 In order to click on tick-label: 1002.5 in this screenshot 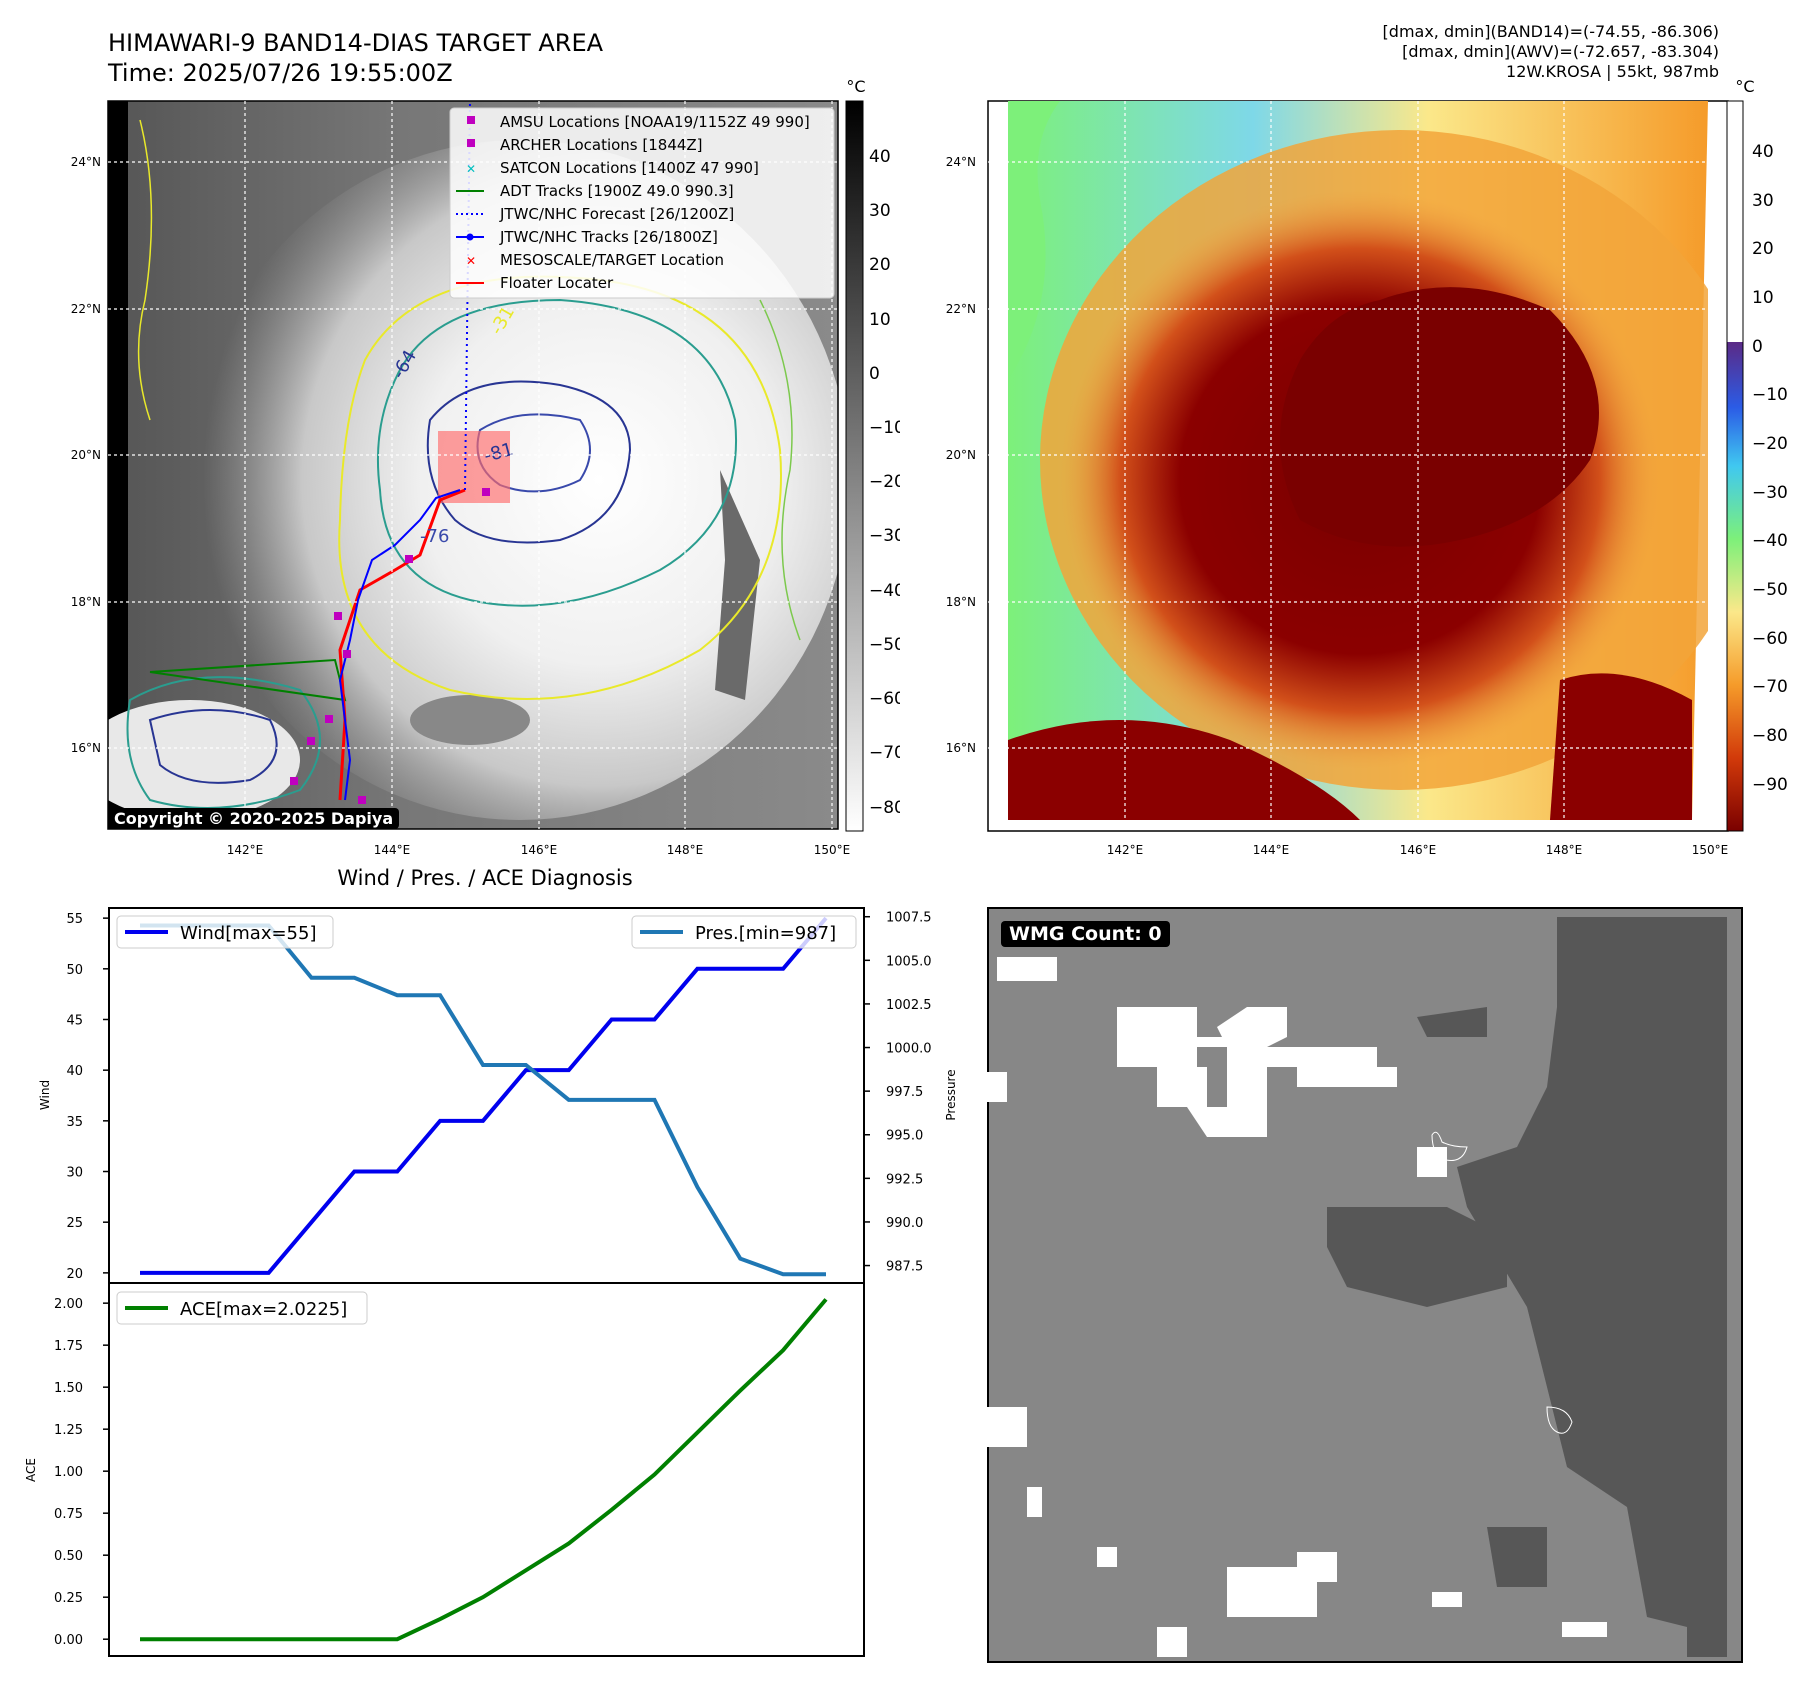, I will do `click(909, 1005)`.